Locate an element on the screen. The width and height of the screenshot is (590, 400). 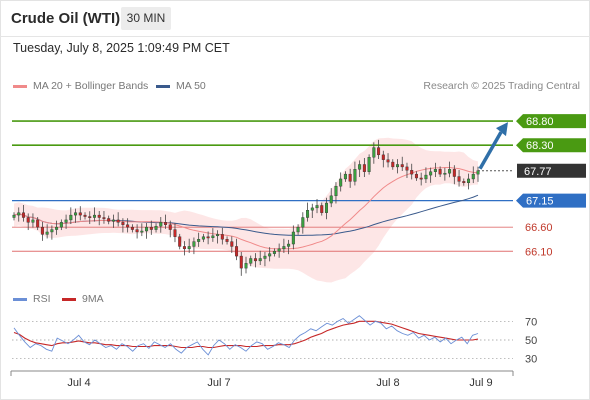
rsi-line is located at coordinates (246, 335).